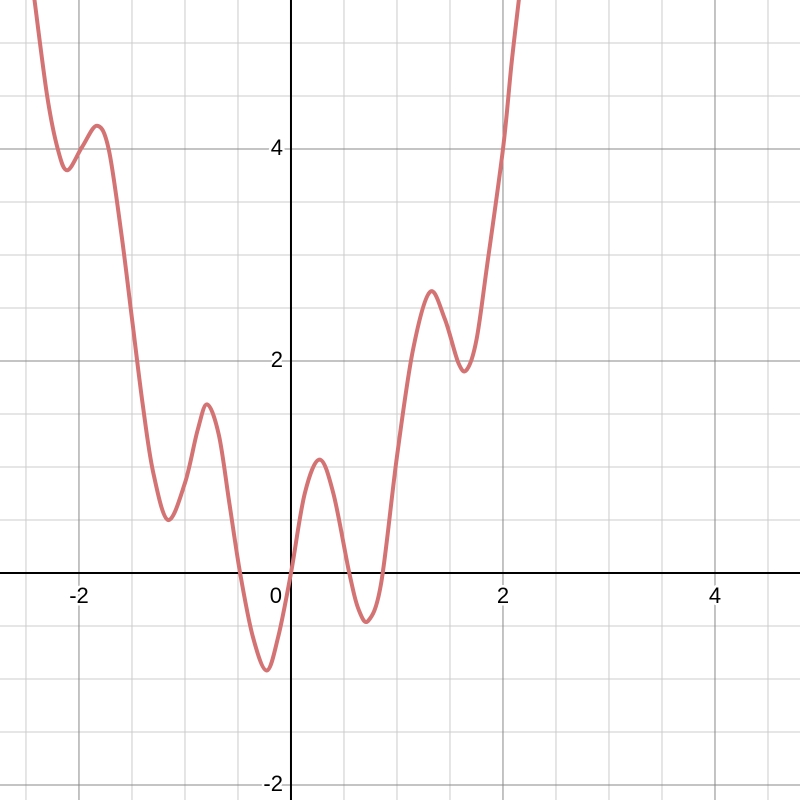 The height and width of the screenshot is (800, 800). What do you see at coordinates (79, 595) in the screenshot?
I see `x-tick-label: -2` at bounding box center [79, 595].